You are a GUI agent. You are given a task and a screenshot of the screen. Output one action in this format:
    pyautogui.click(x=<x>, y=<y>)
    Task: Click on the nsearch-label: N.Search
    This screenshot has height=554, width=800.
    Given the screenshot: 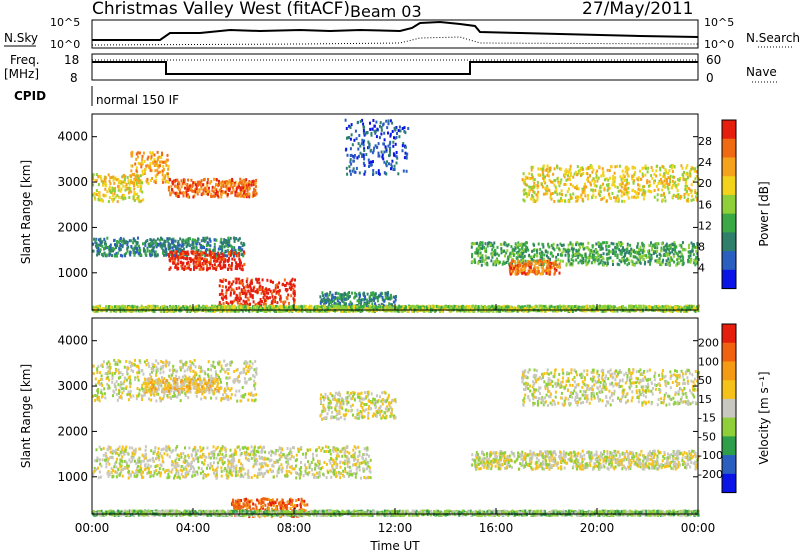 What is the action you would take?
    pyautogui.click(x=773, y=38)
    